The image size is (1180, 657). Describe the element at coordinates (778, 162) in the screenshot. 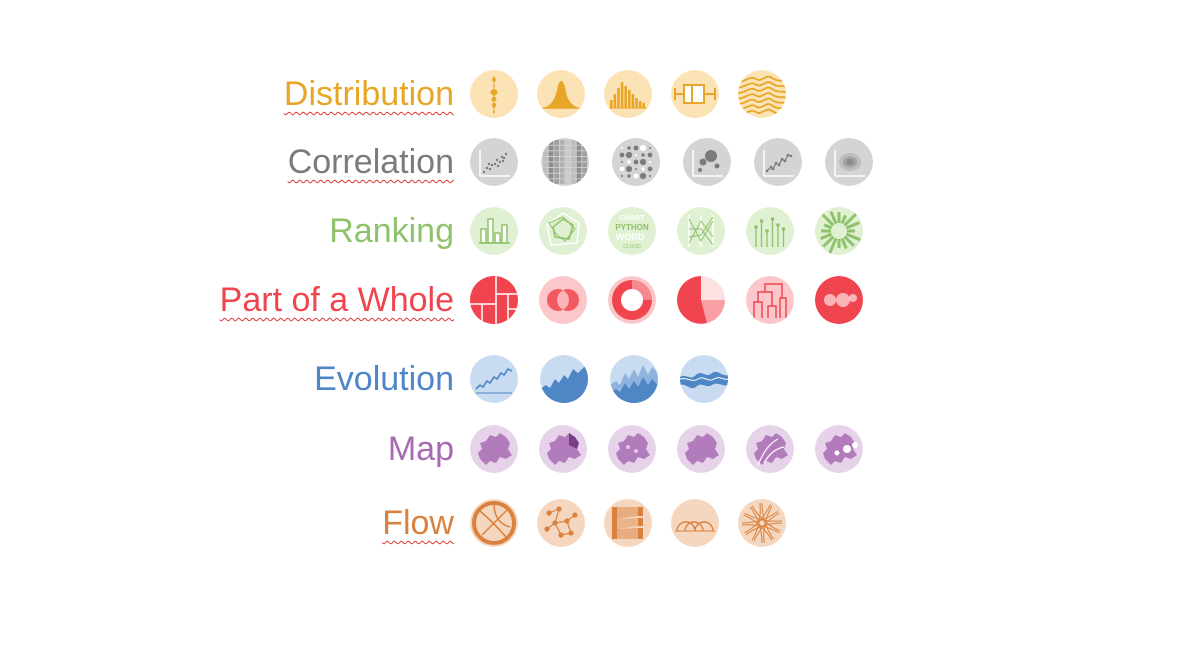

I see `connected-scatter-icon` at that location.